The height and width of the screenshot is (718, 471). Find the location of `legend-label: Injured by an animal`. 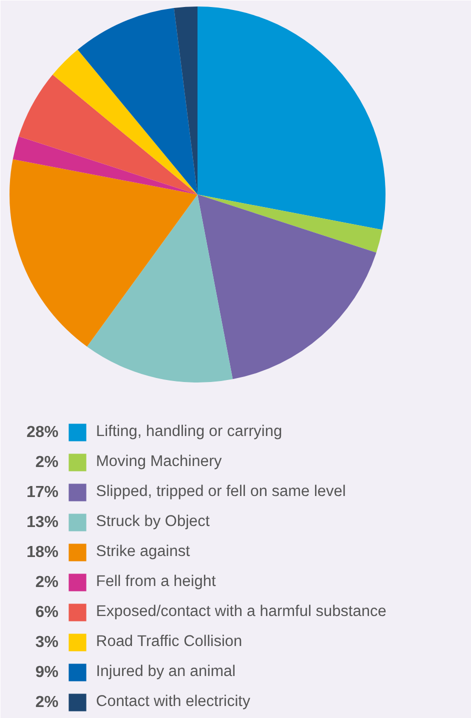

legend-label: Injured by an animal is located at coordinates (166, 672).